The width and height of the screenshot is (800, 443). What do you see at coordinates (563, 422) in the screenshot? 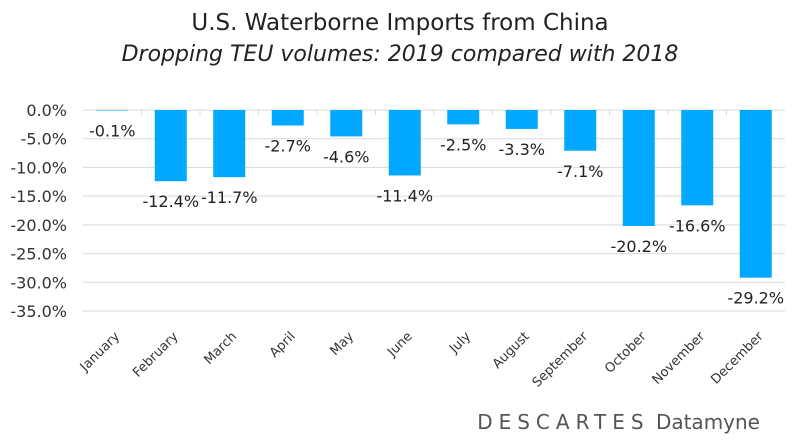
I see `logo-brand: DESCARTES` at bounding box center [563, 422].